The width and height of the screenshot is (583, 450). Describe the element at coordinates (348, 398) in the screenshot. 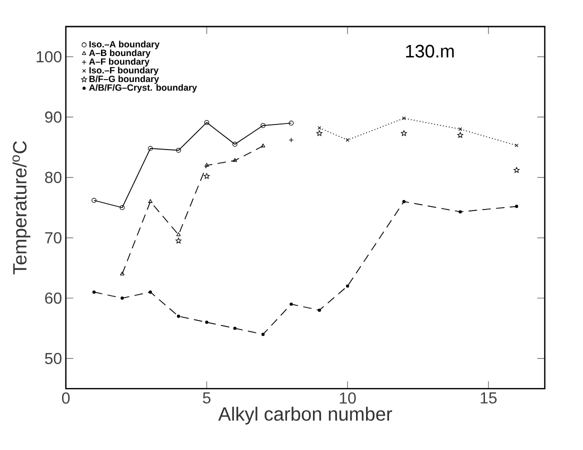

I see `x-tick-label: 10` at that location.